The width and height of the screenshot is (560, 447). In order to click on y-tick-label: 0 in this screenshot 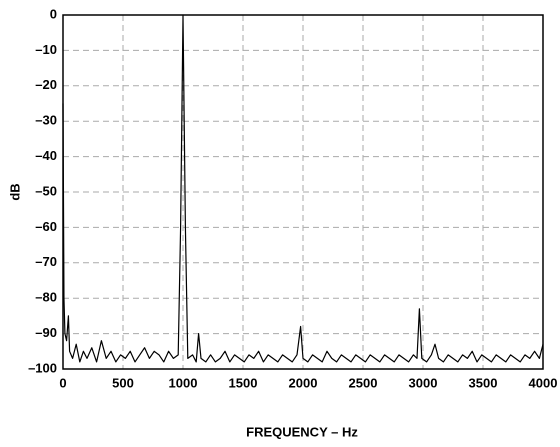, I will do `click(53, 13)`.